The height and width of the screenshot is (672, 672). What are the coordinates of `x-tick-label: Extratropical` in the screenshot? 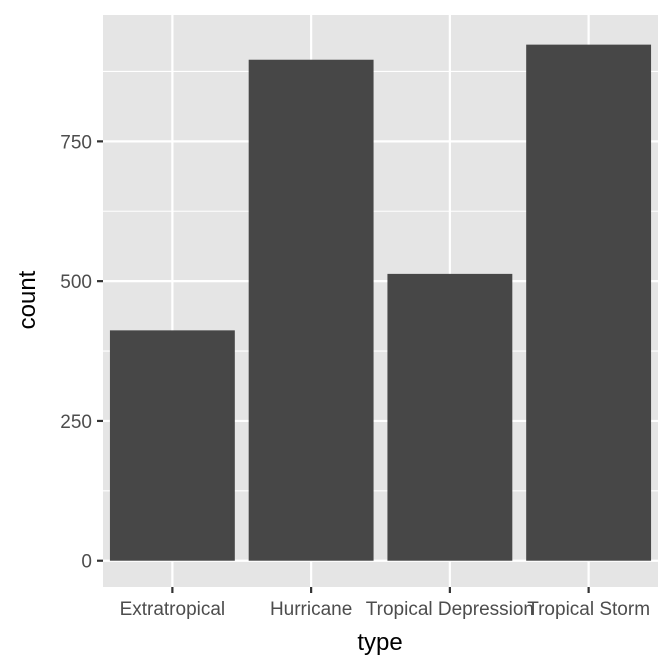 It's located at (173, 609).